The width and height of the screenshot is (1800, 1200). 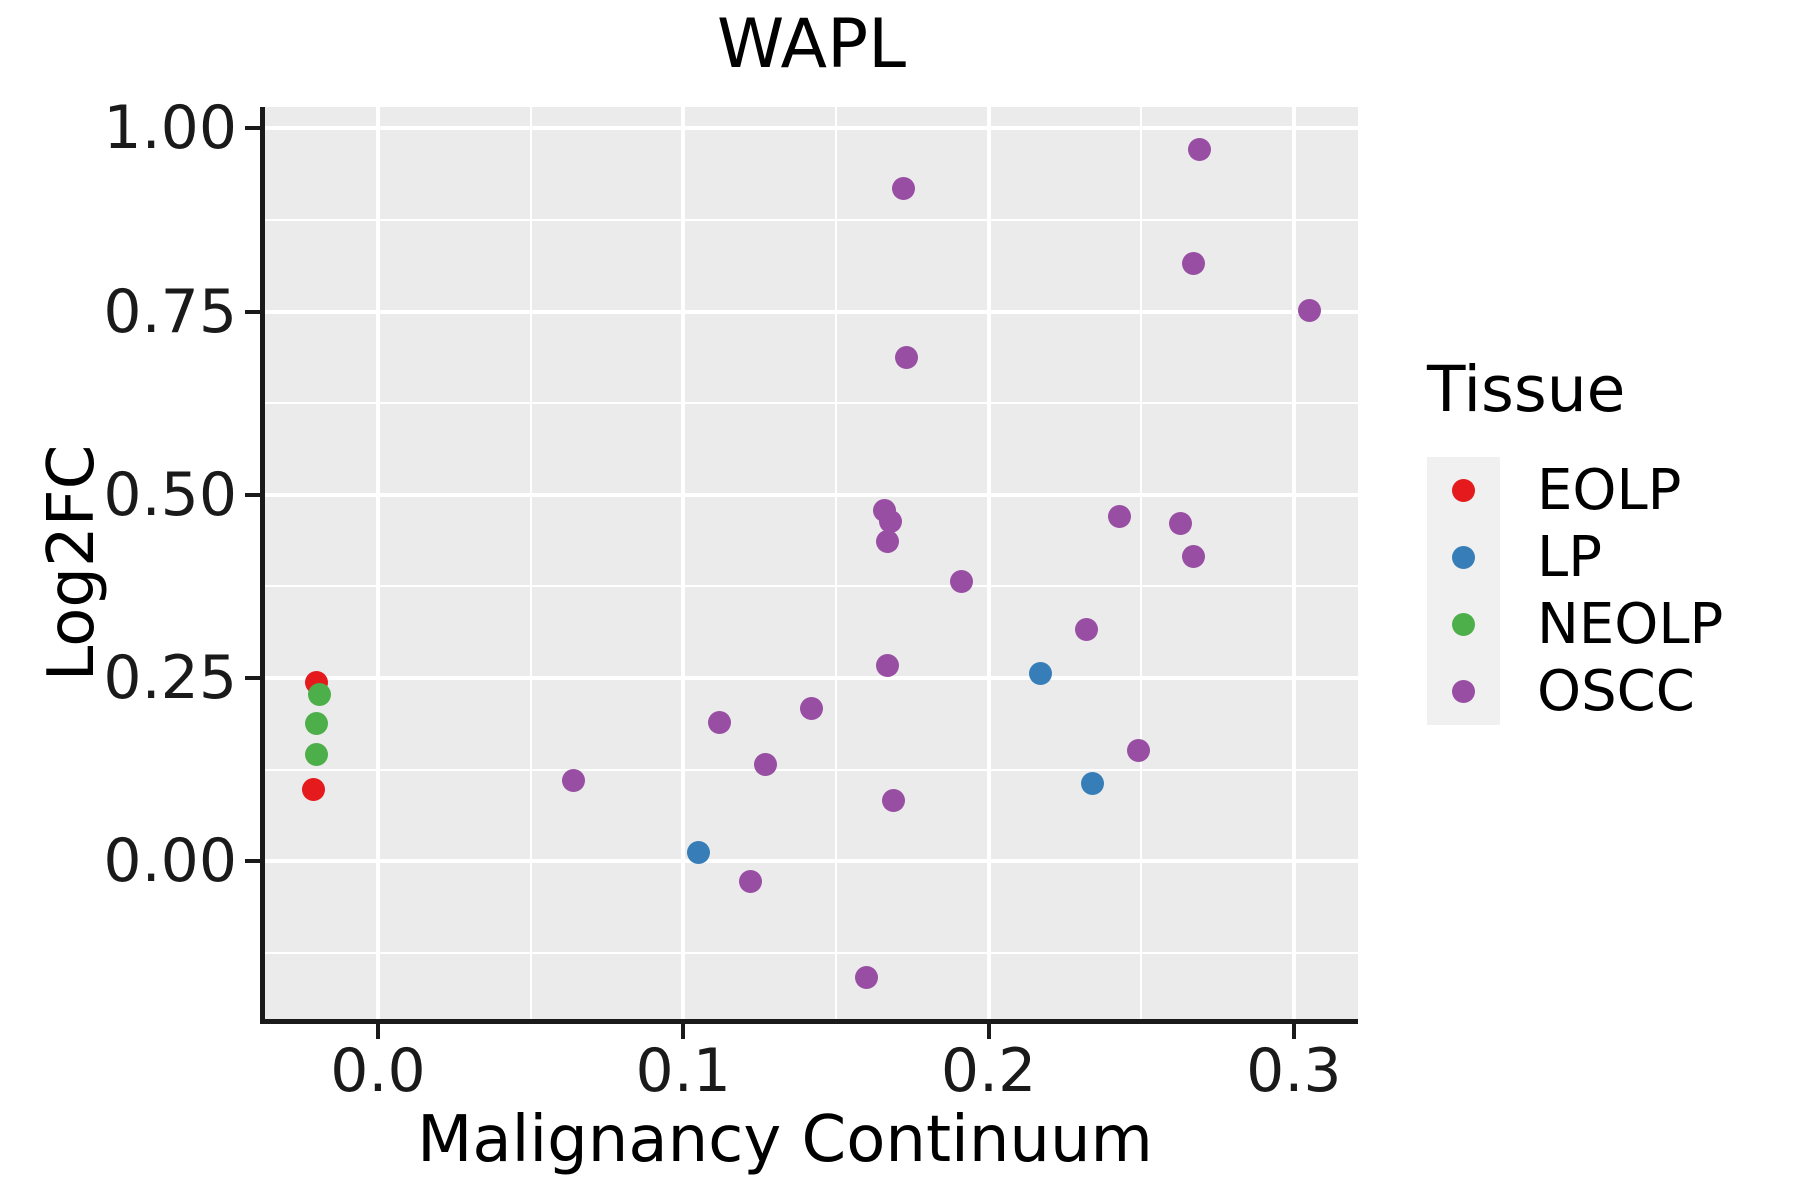 I want to click on x-axis-title: Malignancy Continuum, so click(x=785, y=1140).